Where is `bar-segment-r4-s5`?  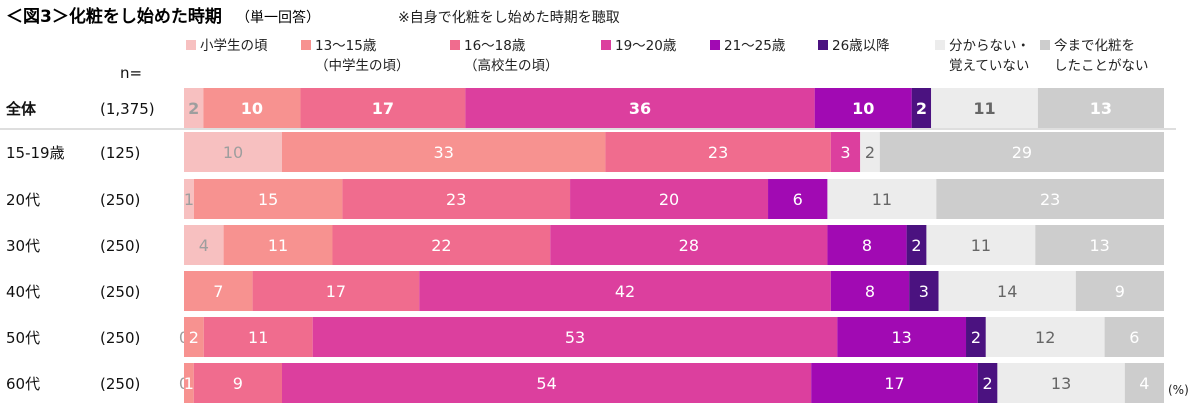
bar-segment-r4-s5 is located at coordinates (924, 291).